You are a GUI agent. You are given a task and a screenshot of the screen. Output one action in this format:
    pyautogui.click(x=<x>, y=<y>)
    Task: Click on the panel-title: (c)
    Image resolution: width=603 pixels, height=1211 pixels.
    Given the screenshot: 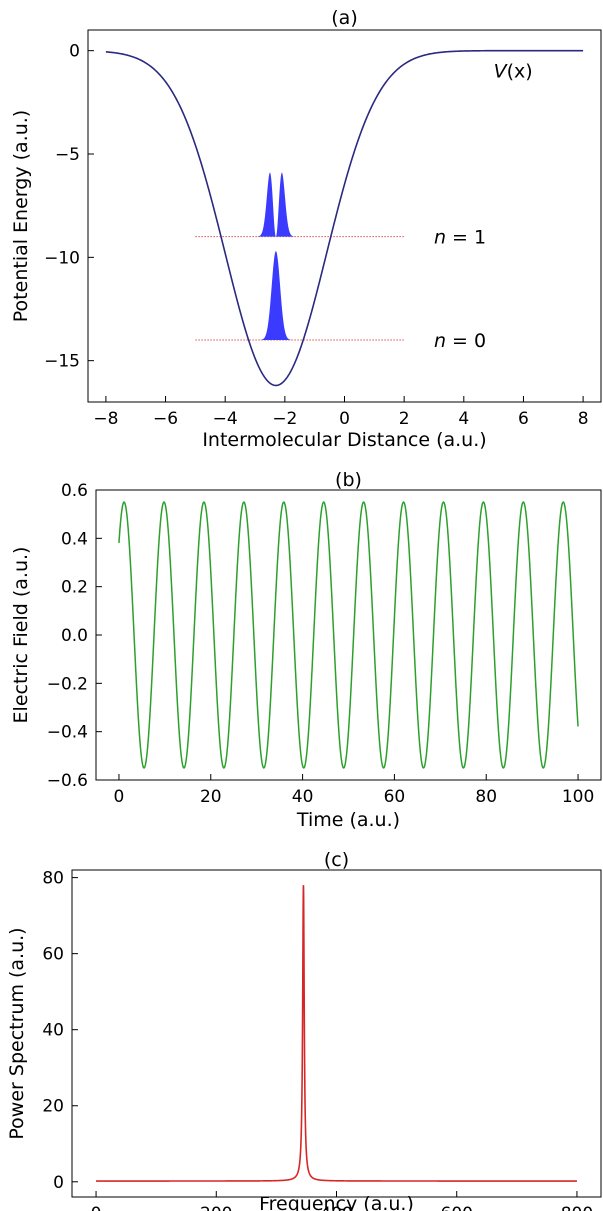 What is the action you would take?
    pyautogui.click(x=336, y=860)
    